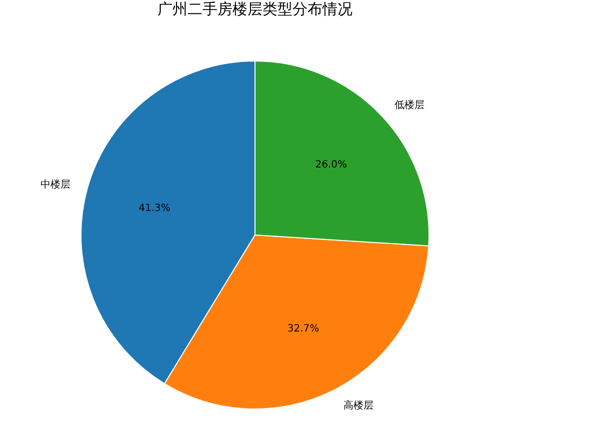 The height and width of the screenshot is (440, 595). I want to click on slice-label: 高楼层, so click(358, 406).